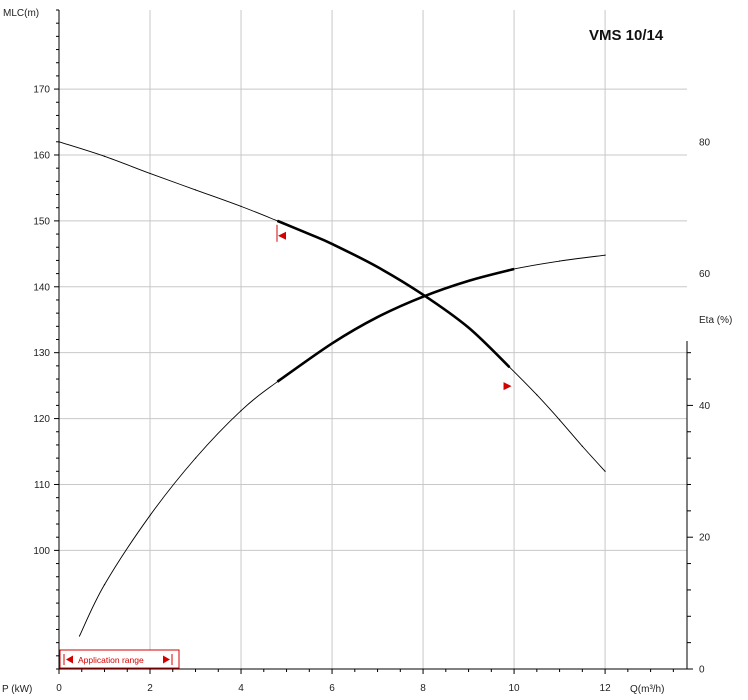  Describe the element at coordinates (69, 659) in the screenshot. I see `application-range-left-arrow-icon` at that location.